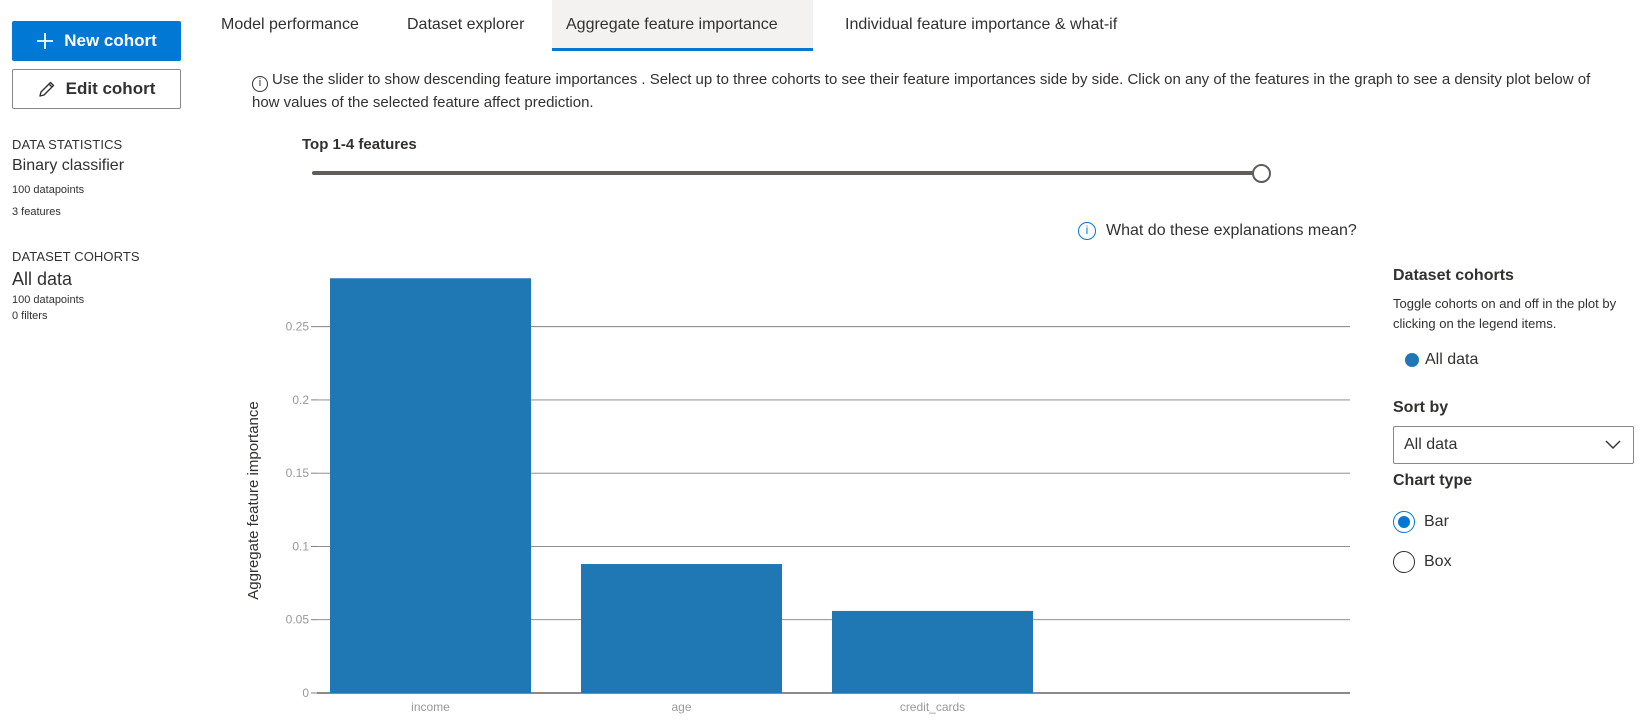 This screenshot has height=723, width=1650. Describe the element at coordinates (1412, 360) in the screenshot. I see `legend-dot` at that location.